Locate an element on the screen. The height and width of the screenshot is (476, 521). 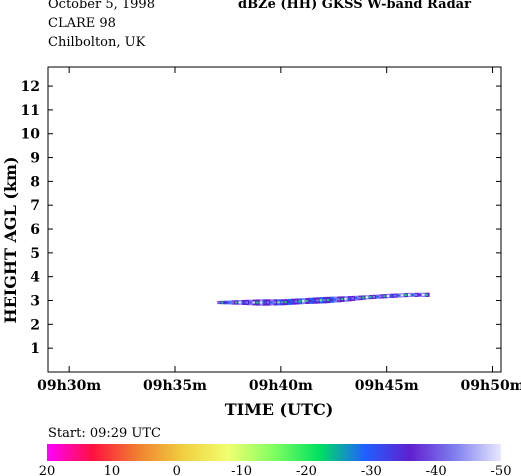
x-tick-label: 09h30m is located at coordinates (69, 386).